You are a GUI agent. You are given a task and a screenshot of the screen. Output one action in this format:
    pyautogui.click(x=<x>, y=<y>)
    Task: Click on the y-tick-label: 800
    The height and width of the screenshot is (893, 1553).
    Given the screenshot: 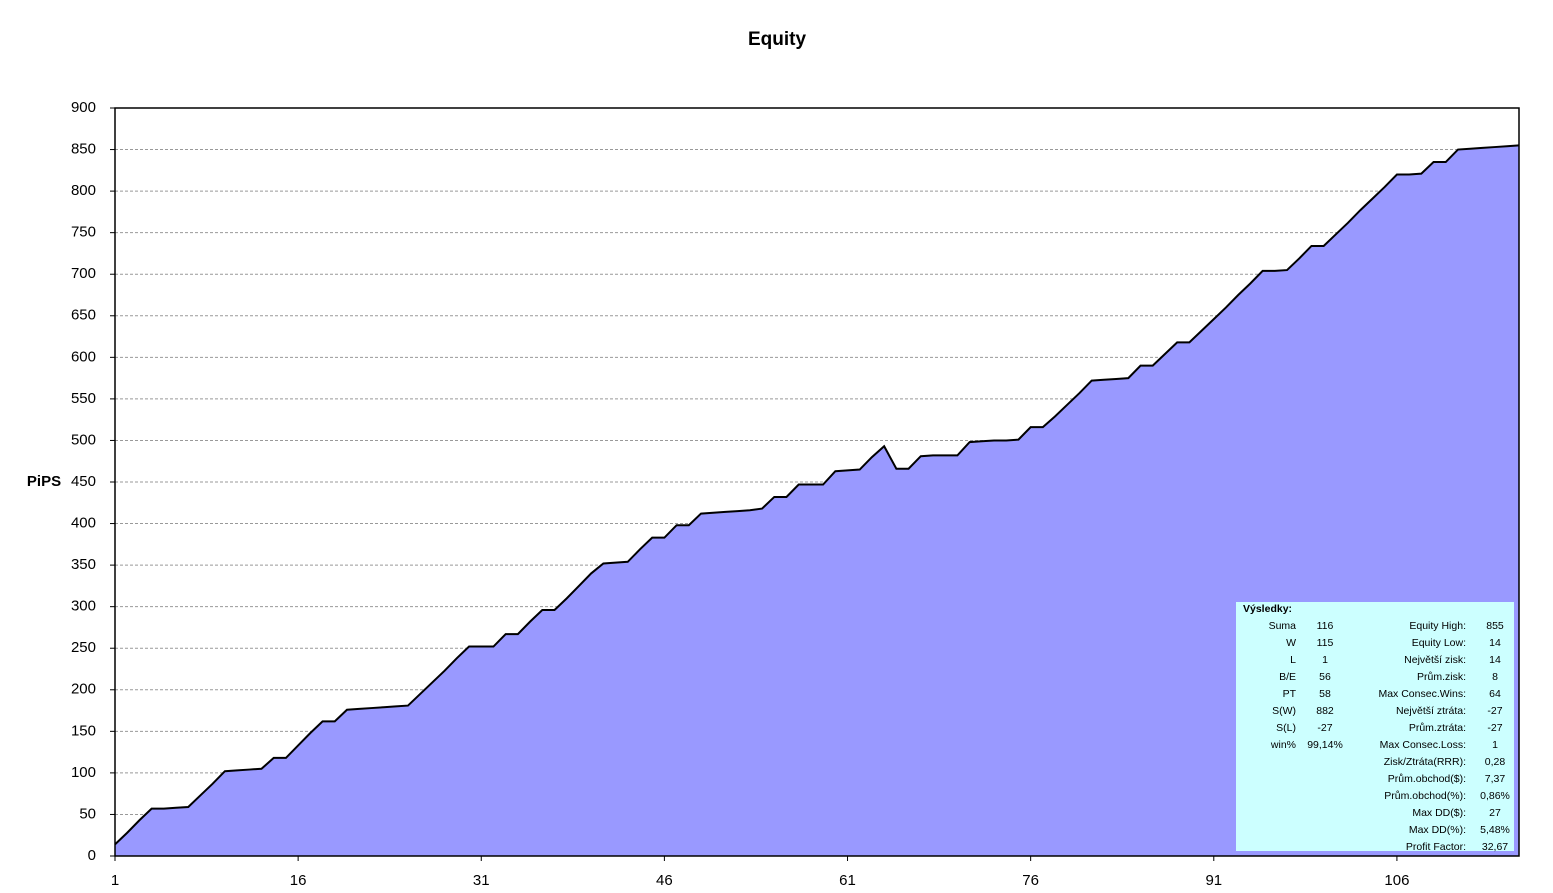 What is the action you would take?
    pyautogui.click(x=83, y=190)
    